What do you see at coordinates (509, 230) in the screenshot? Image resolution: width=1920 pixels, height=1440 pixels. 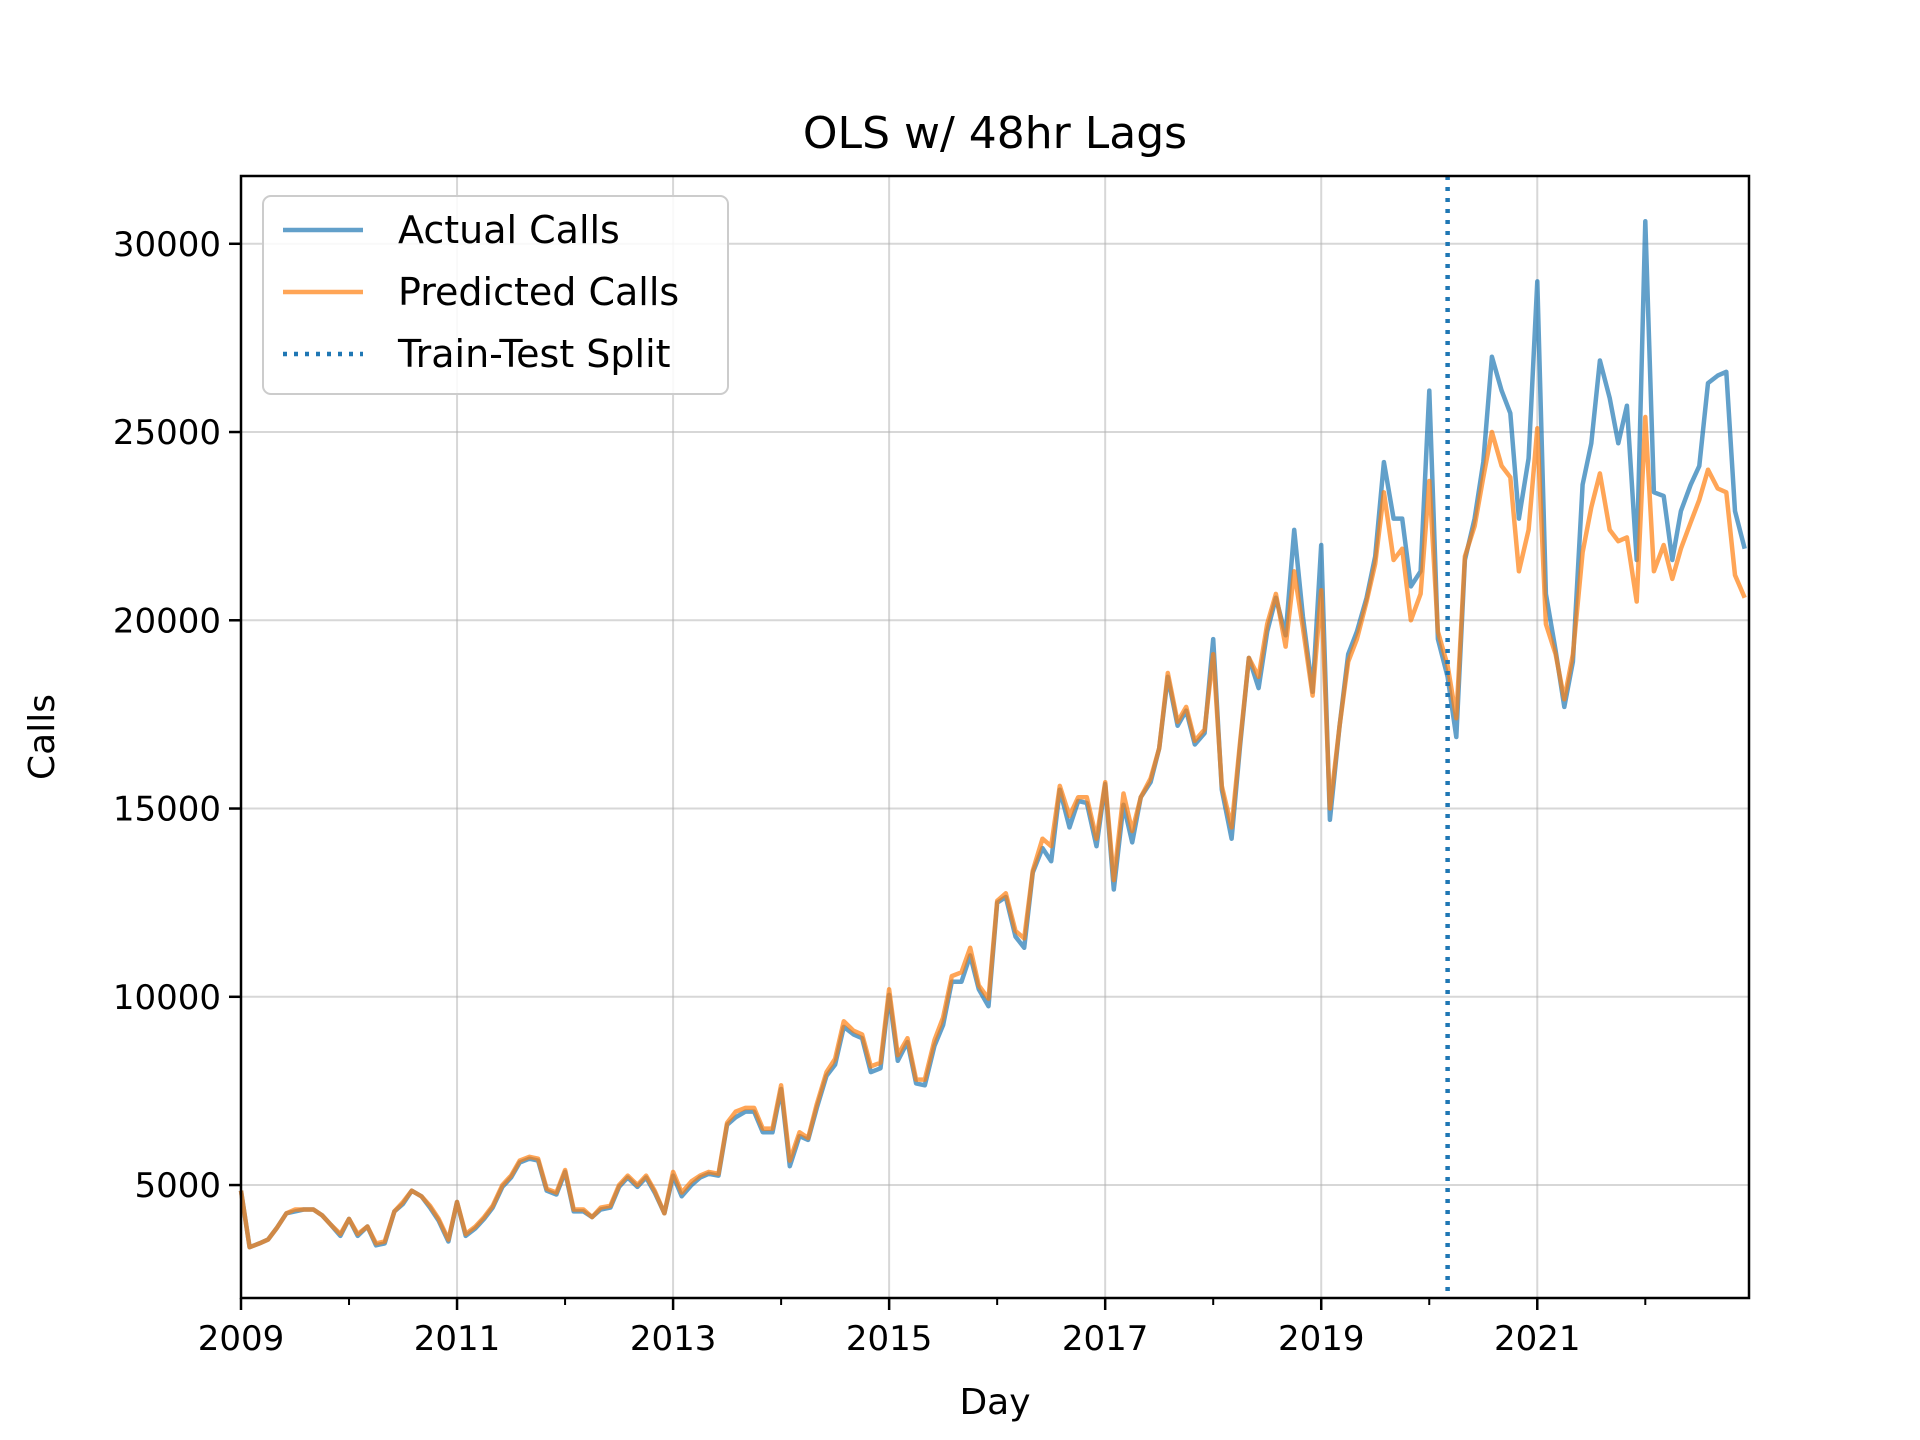 I see `legend-label-actual: Actual Calls` at bounding box center [509, 230].